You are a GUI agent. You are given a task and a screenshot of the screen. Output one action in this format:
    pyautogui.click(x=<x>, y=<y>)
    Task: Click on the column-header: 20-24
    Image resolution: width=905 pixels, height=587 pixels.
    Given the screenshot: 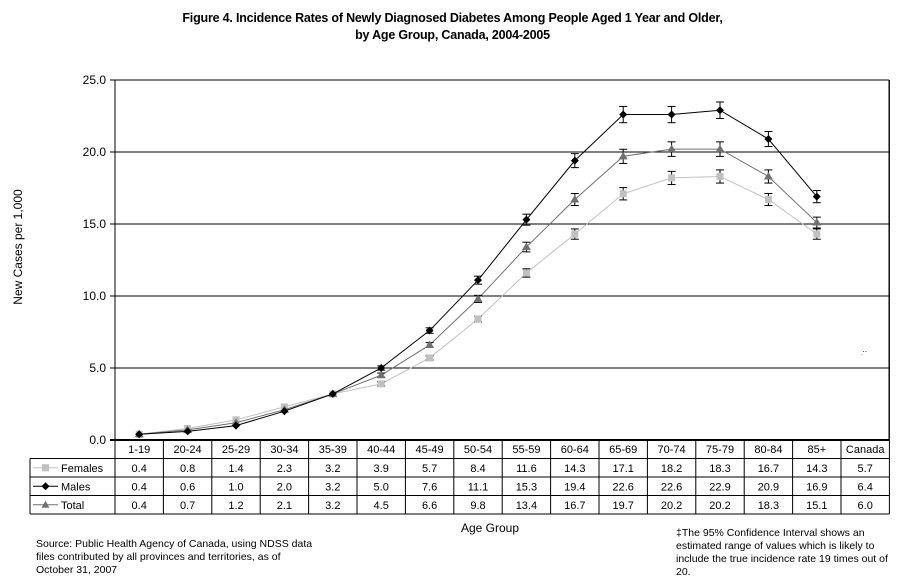 What is the action you would take?
    pyautogui.click(x=188, y=450)
    